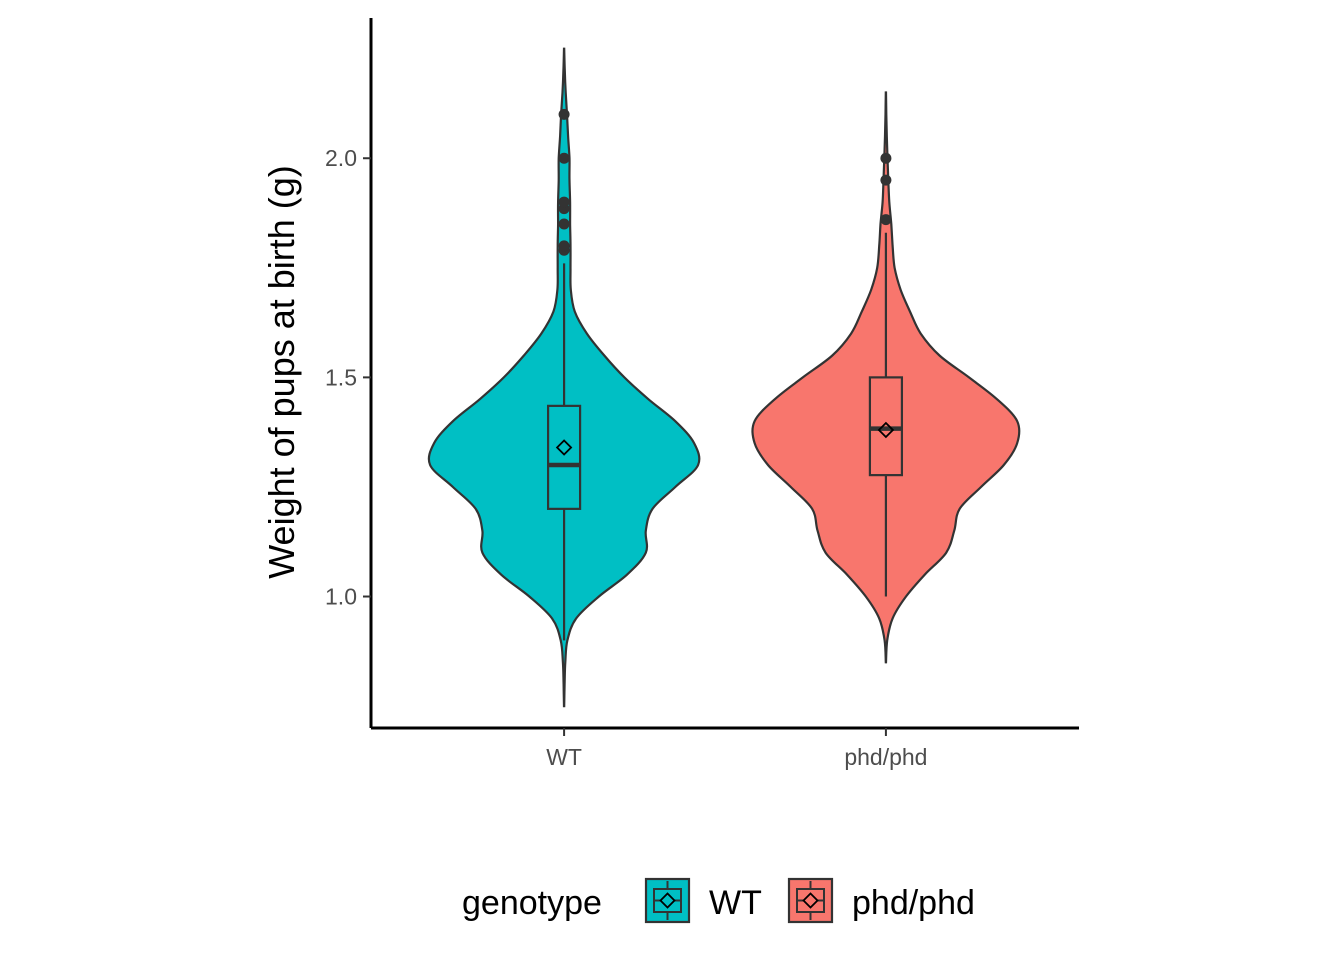 This screenshot has height=960, width=1344. What do you see at coordinates (341, 597) in the screenshot?
I see `y-tick-label: 1.0` at bounding box center [341, 597].